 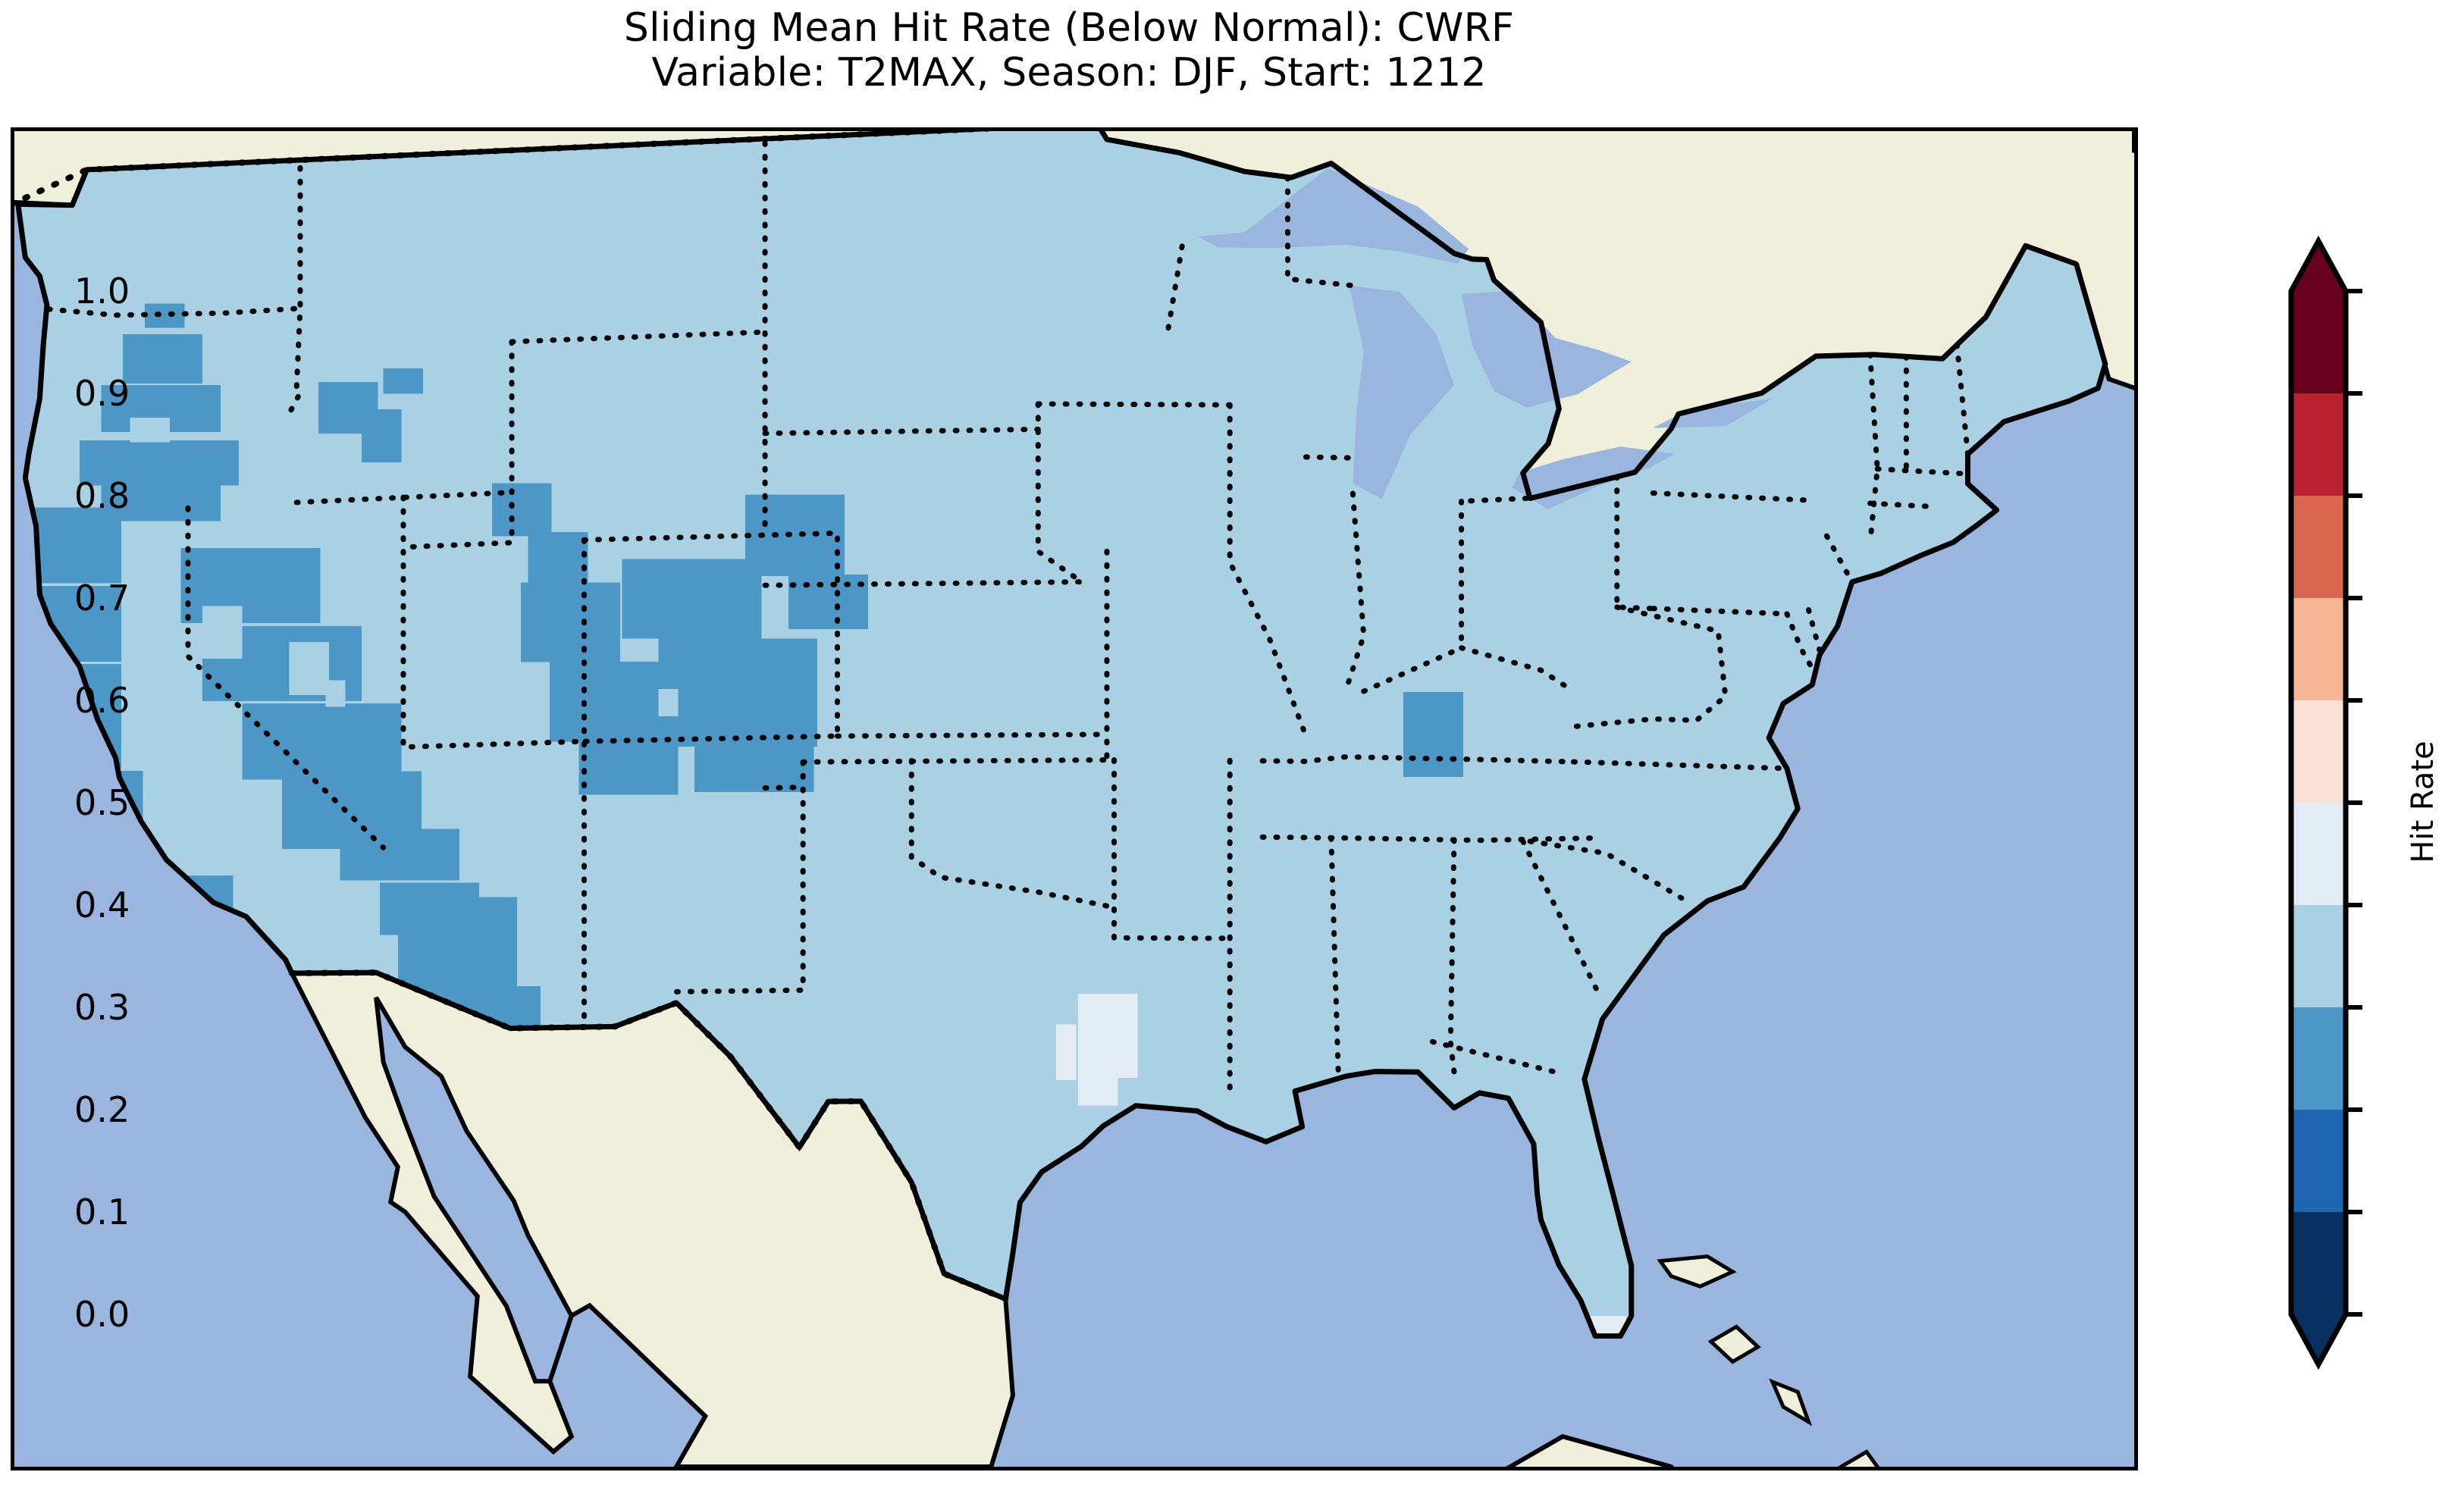 What do you see at coordinates (102, 291) in the screenshot?
I see `colorbar-tick-label: 1.0` at bounding box center [102, 291].